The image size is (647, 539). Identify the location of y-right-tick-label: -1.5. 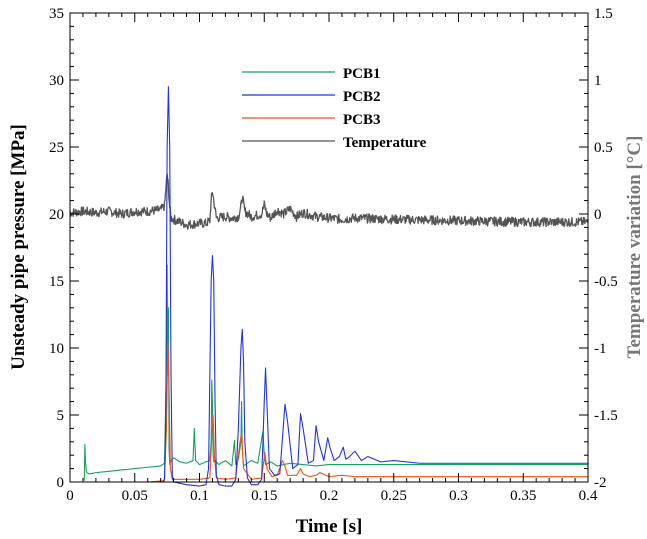
(606, 416).